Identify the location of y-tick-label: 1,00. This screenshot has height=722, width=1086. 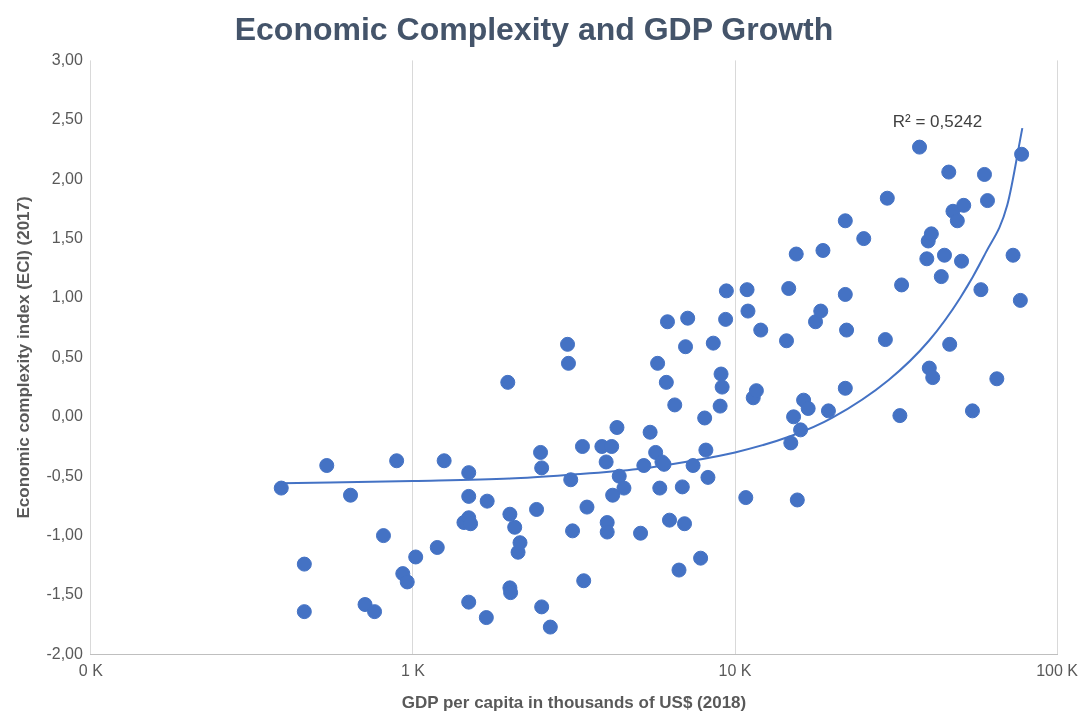
(67, 297).